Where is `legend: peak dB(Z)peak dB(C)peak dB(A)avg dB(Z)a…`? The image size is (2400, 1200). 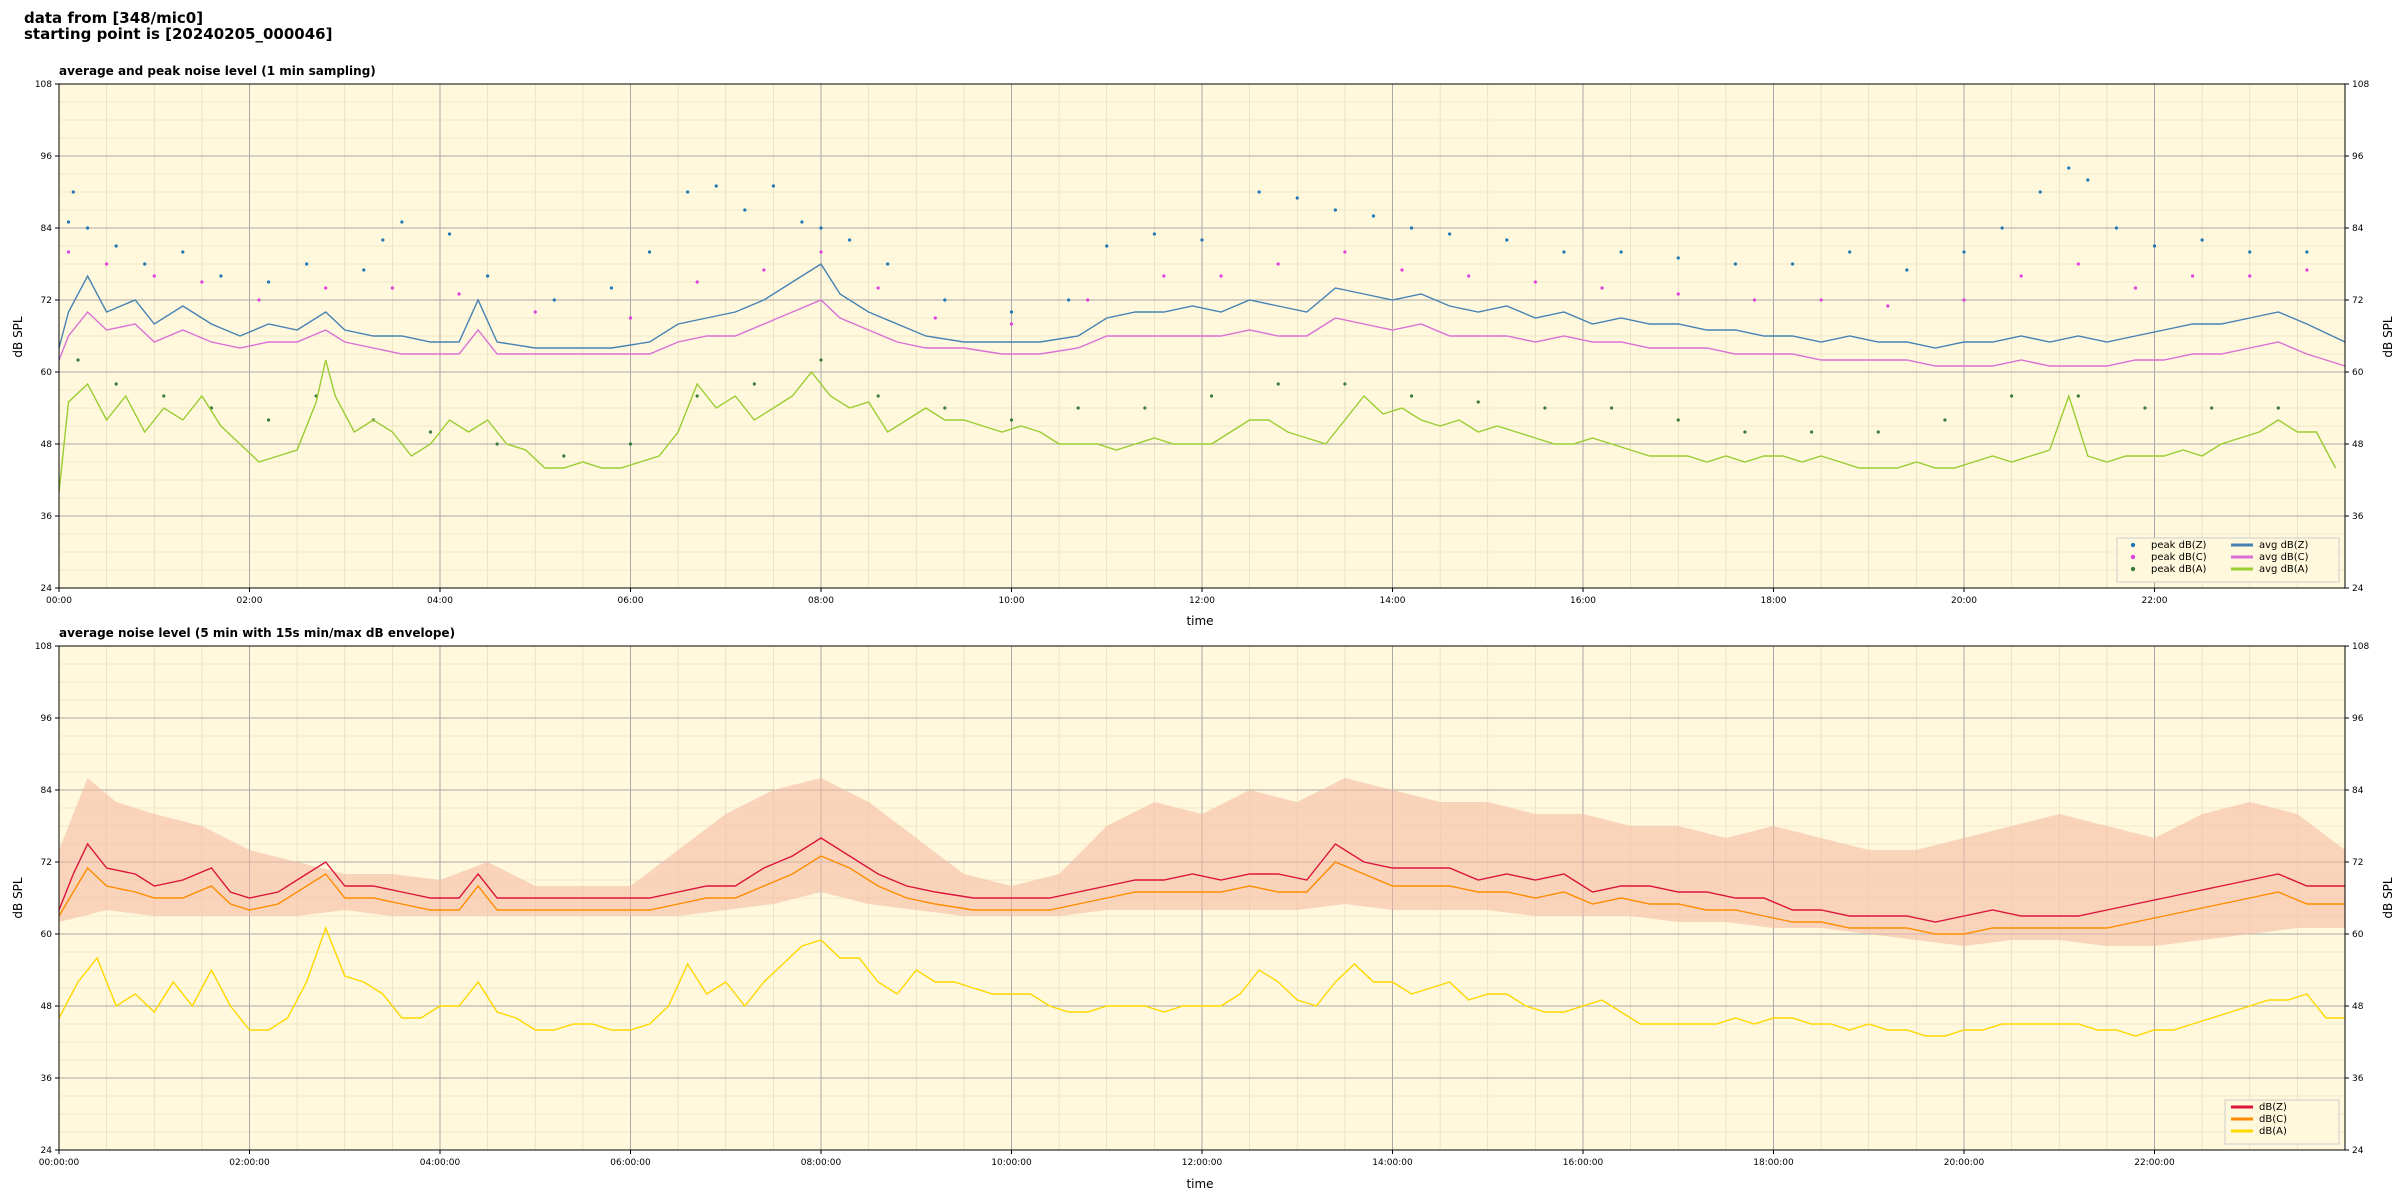 legend: peak dB(Z)peak dB(C)peak dB(A)avg dB(Z)a… is located at coordinates (2228, 560).